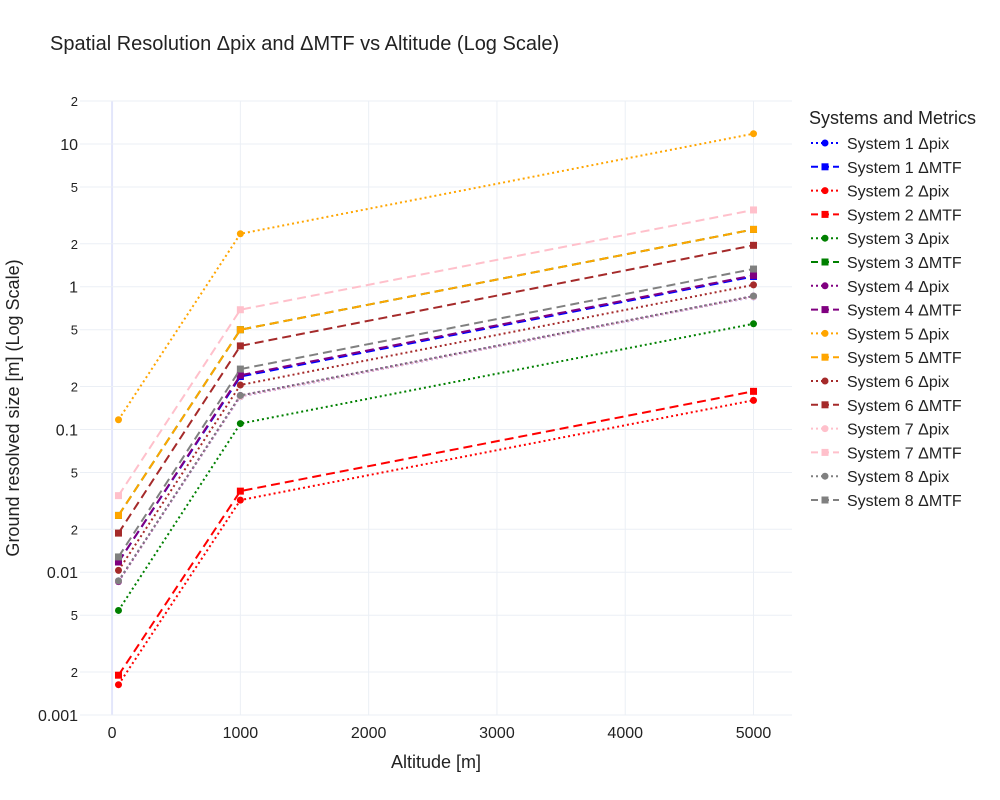 This screenshot has width=1000, height=800. Describe the element at coordinates (625, 733) in the screenshot. I see `x-tick-label: 4000` at that location.